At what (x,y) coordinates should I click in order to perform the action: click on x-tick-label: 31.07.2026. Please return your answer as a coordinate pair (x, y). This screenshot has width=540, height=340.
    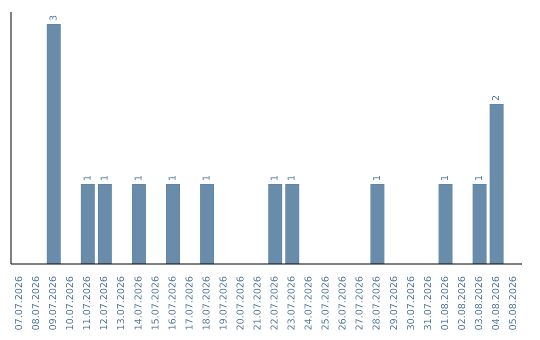
    Looking at the image, I should click on (428, 303).